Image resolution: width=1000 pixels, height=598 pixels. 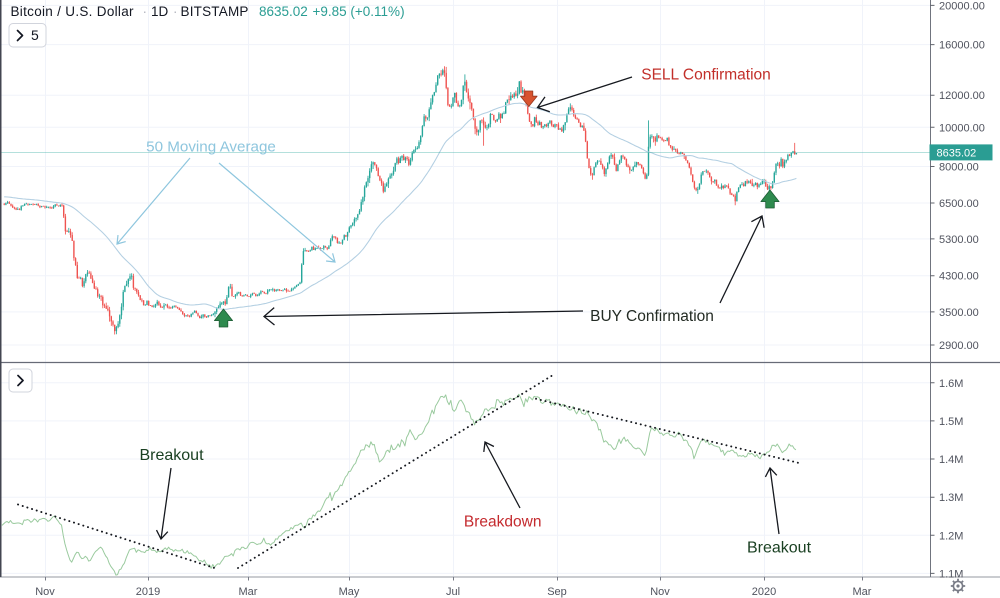 What do you see at coordinates (959, 240) in the screenshot?
I see `svg-text: 5300.00` at bounding box center [959, 240].